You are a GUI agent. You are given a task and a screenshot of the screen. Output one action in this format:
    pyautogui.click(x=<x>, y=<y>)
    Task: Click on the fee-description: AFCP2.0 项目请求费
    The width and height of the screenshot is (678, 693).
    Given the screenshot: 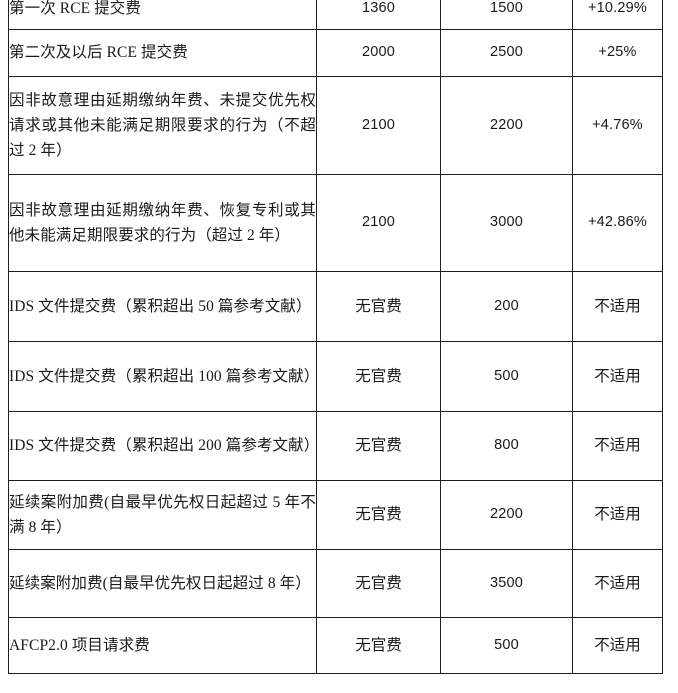 What is the action you would take?
    pyautogui.click(x=162, y=645)
    